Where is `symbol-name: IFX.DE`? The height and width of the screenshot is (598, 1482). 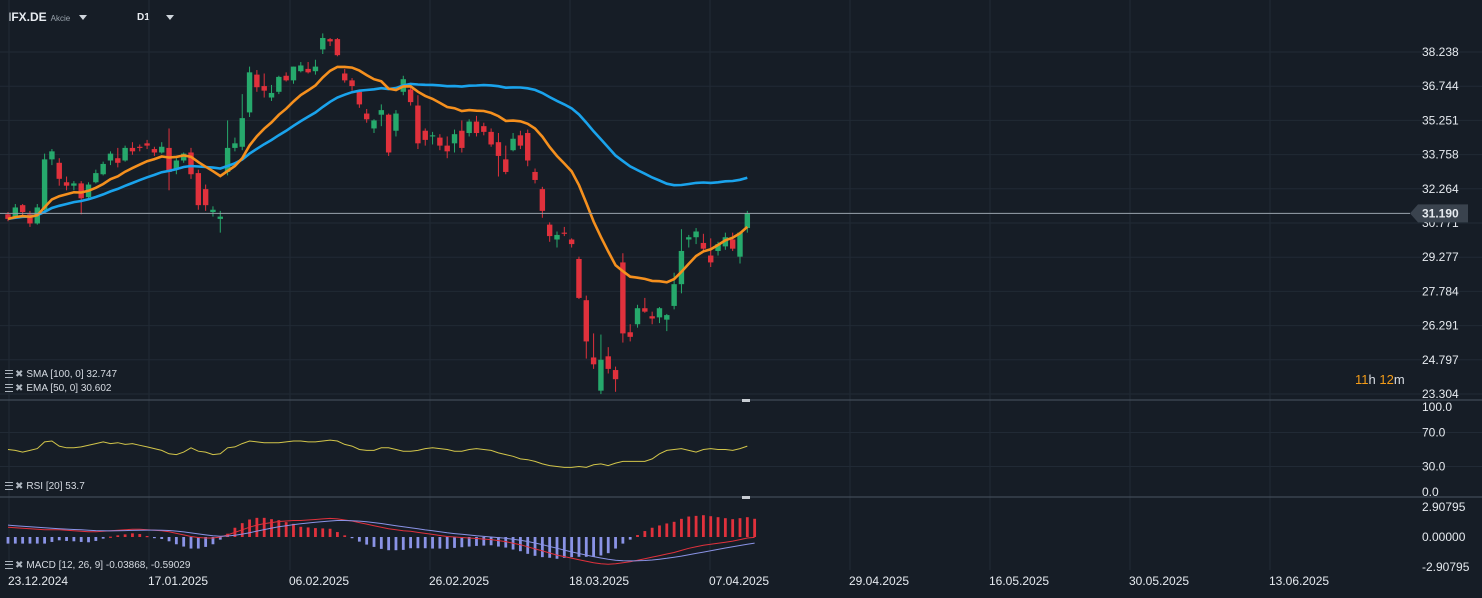 symbol-name: IFX.DE is located at coordinates (27, 17).